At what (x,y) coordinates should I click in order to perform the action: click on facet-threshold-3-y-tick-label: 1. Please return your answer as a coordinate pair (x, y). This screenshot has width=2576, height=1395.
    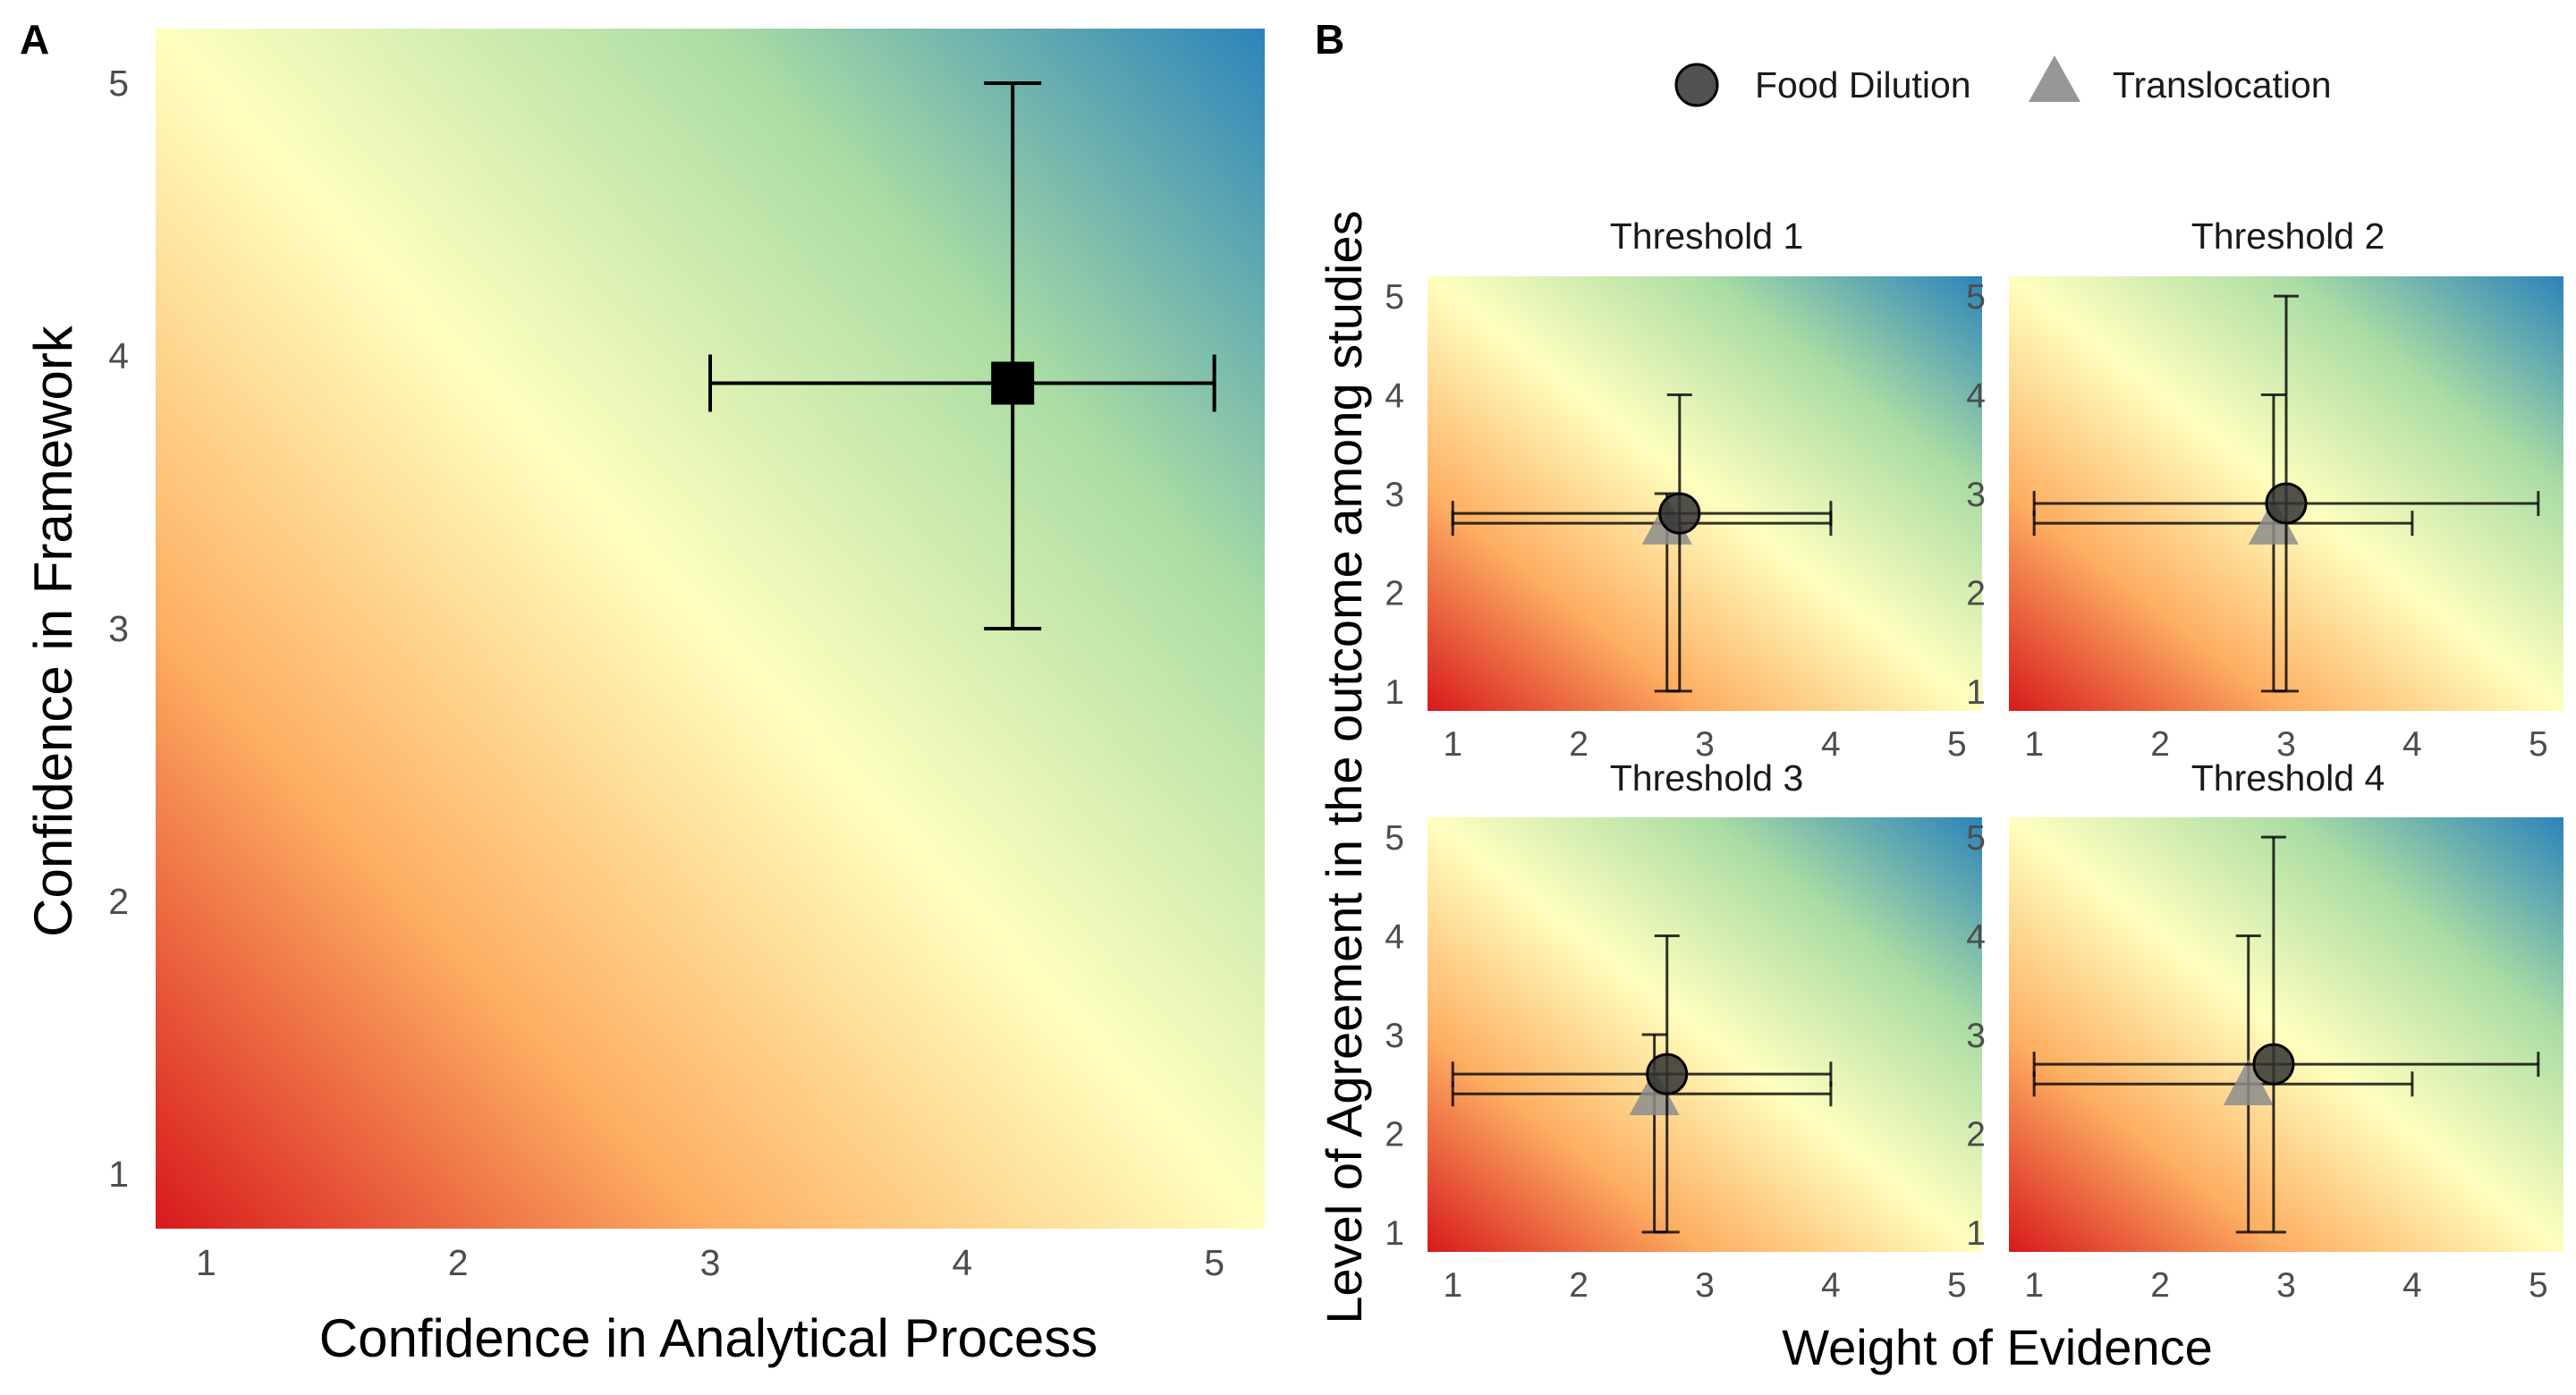
    Looking at the image, I should click on (1394, 1233).